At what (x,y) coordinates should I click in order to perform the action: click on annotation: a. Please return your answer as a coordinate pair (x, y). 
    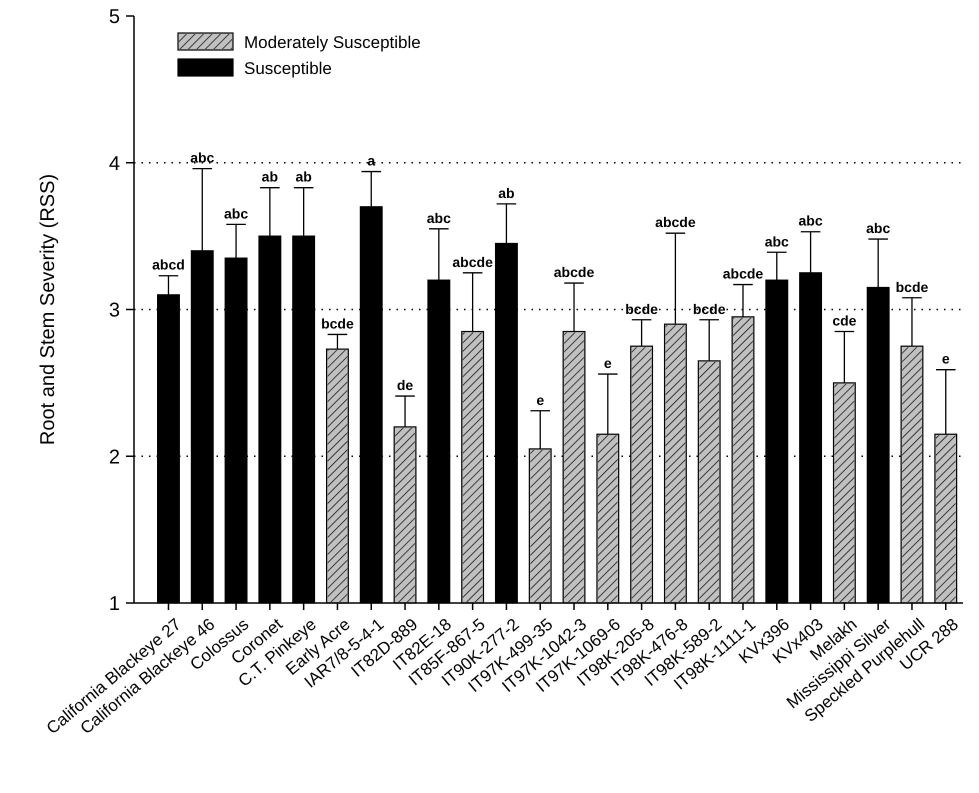
    Looking at the image, I should click on (371, 160).